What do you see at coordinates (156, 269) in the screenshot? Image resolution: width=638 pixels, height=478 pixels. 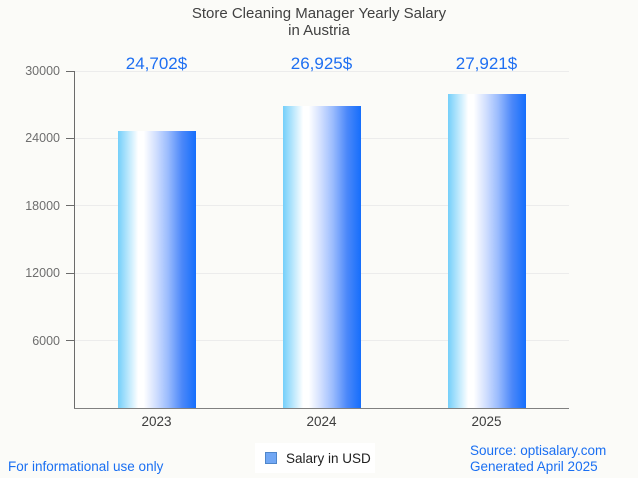 I see `bar-2023` at bounding box center [156, 269].